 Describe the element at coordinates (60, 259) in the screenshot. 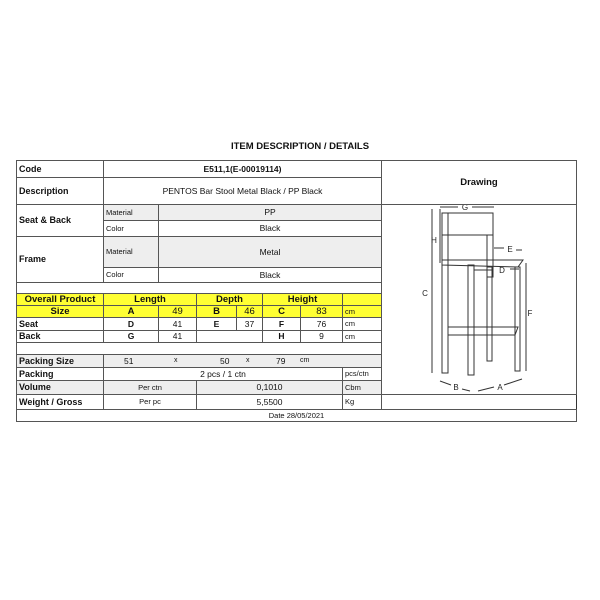

I see `frame-label: Frame` at that location.